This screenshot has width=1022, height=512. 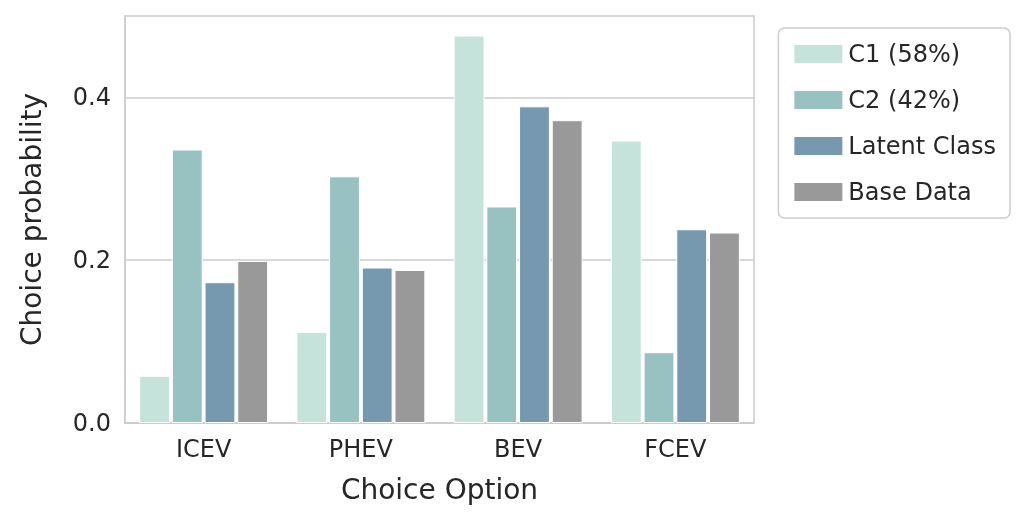 I want to click on y-tick-label: 0.0, so click(x=91, y=423).